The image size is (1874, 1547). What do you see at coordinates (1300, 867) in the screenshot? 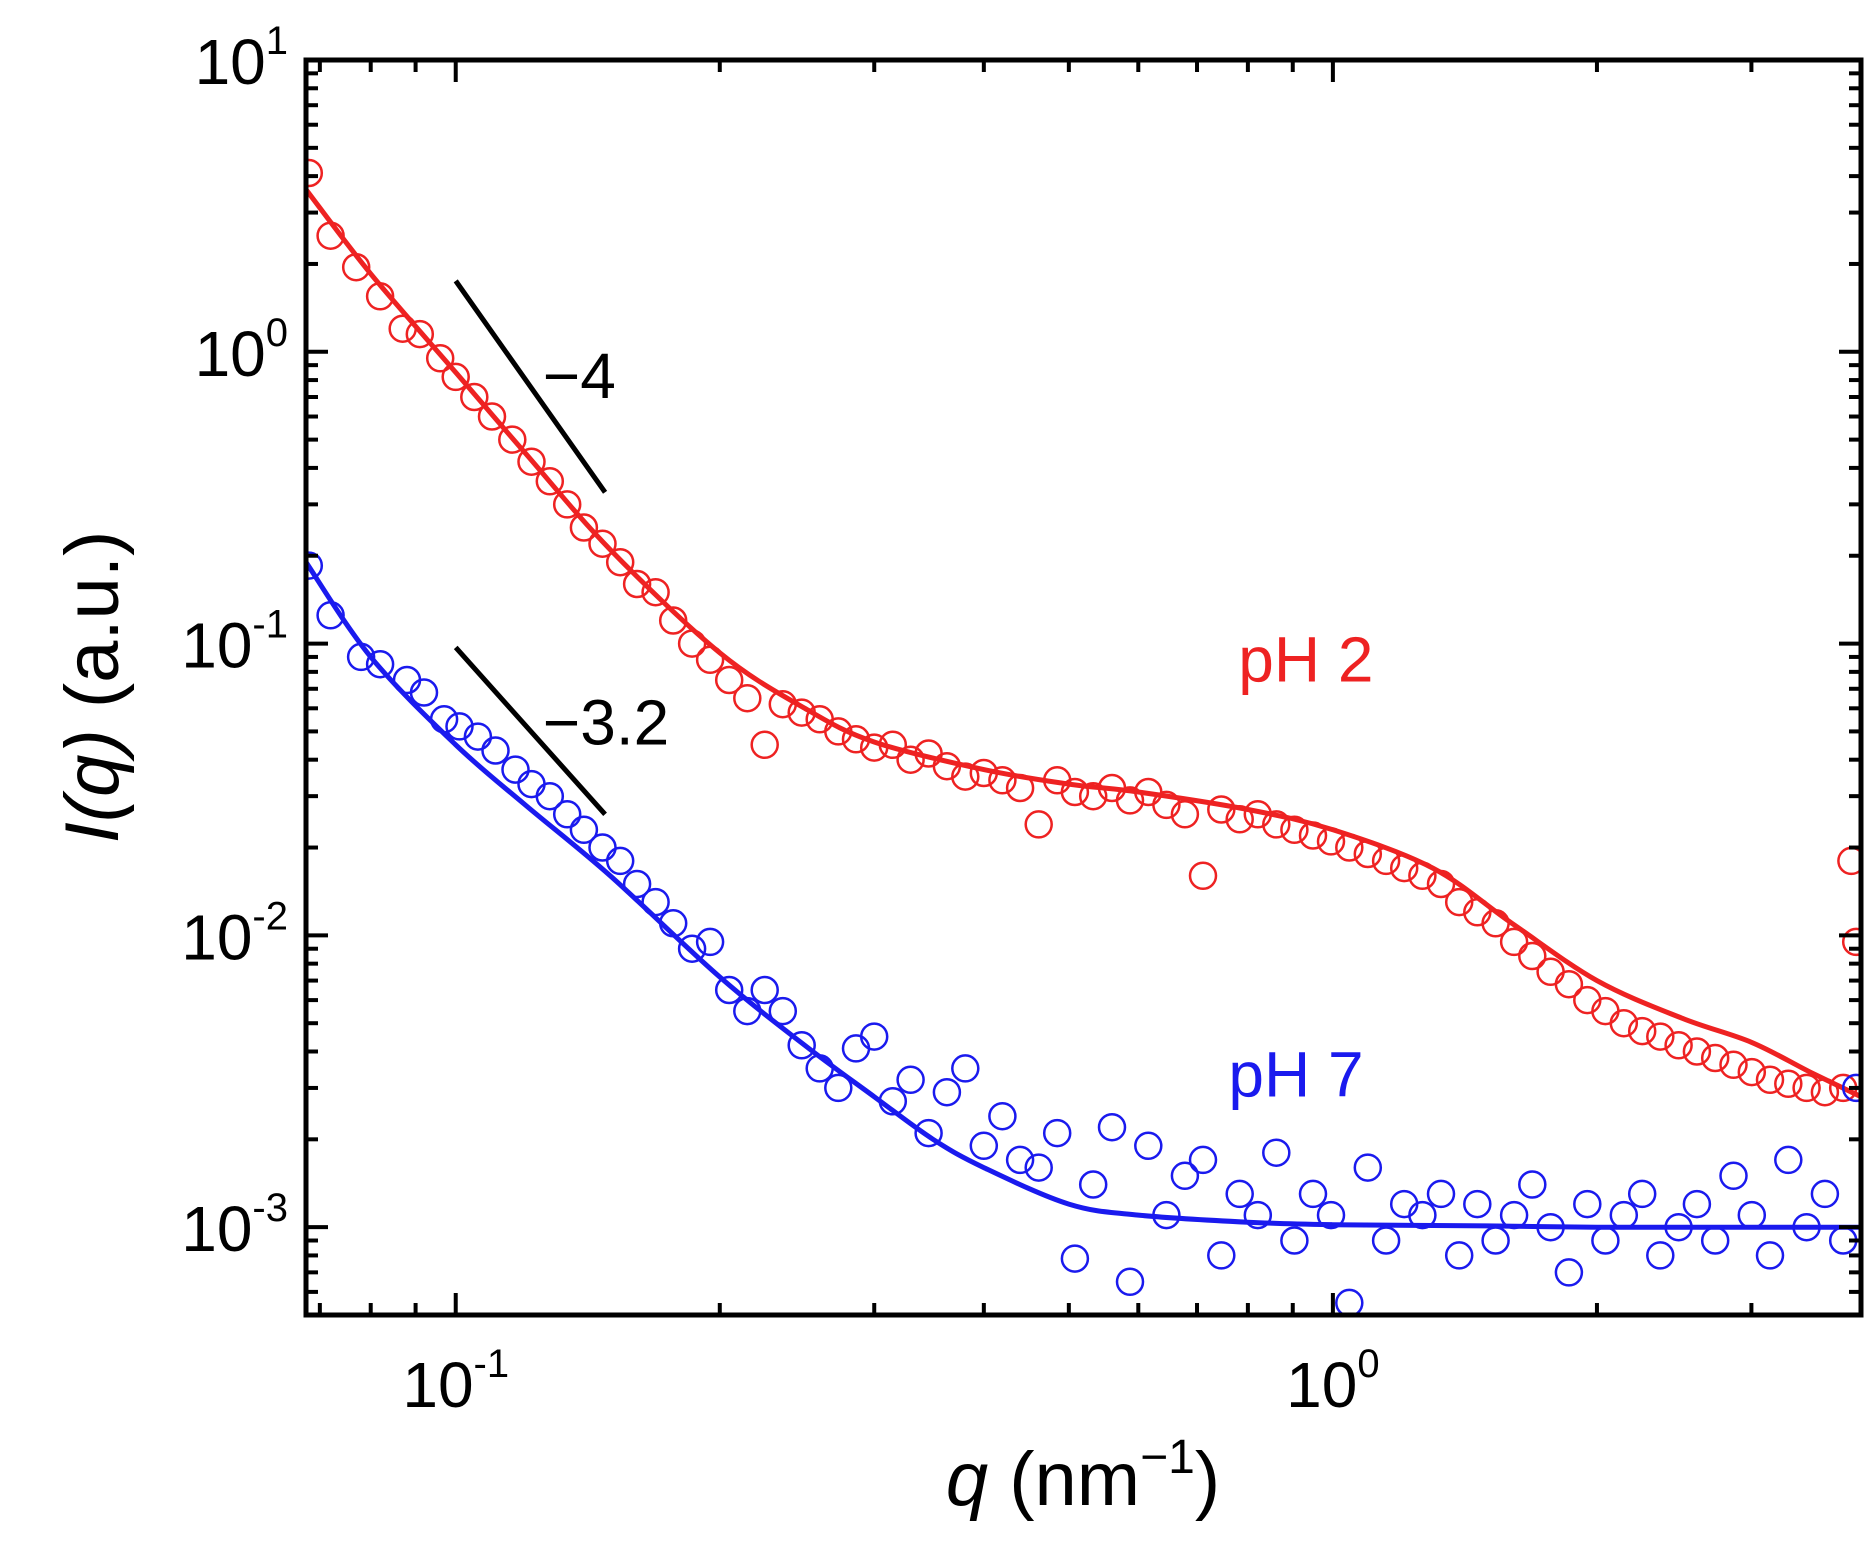
I see `series-labels: pH 2 pH 7` at bounding box center [1300, 867].